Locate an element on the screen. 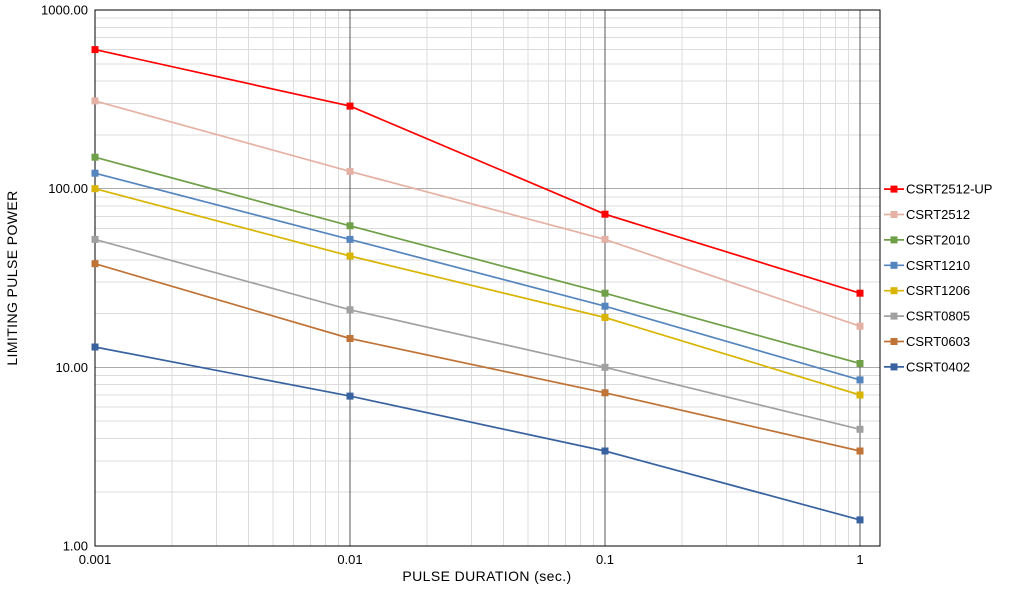  legend-label: CSRT0805 is located at coordinates (938, 316).